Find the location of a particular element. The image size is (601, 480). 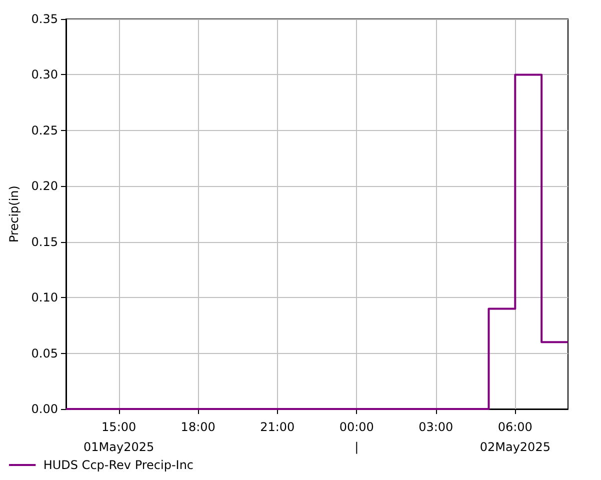

x-tick-label: 15:00 01May2025 is located at coordinates (119, 437).